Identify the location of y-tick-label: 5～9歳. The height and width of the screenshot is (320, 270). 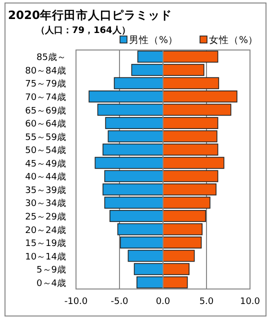
(51, 270).